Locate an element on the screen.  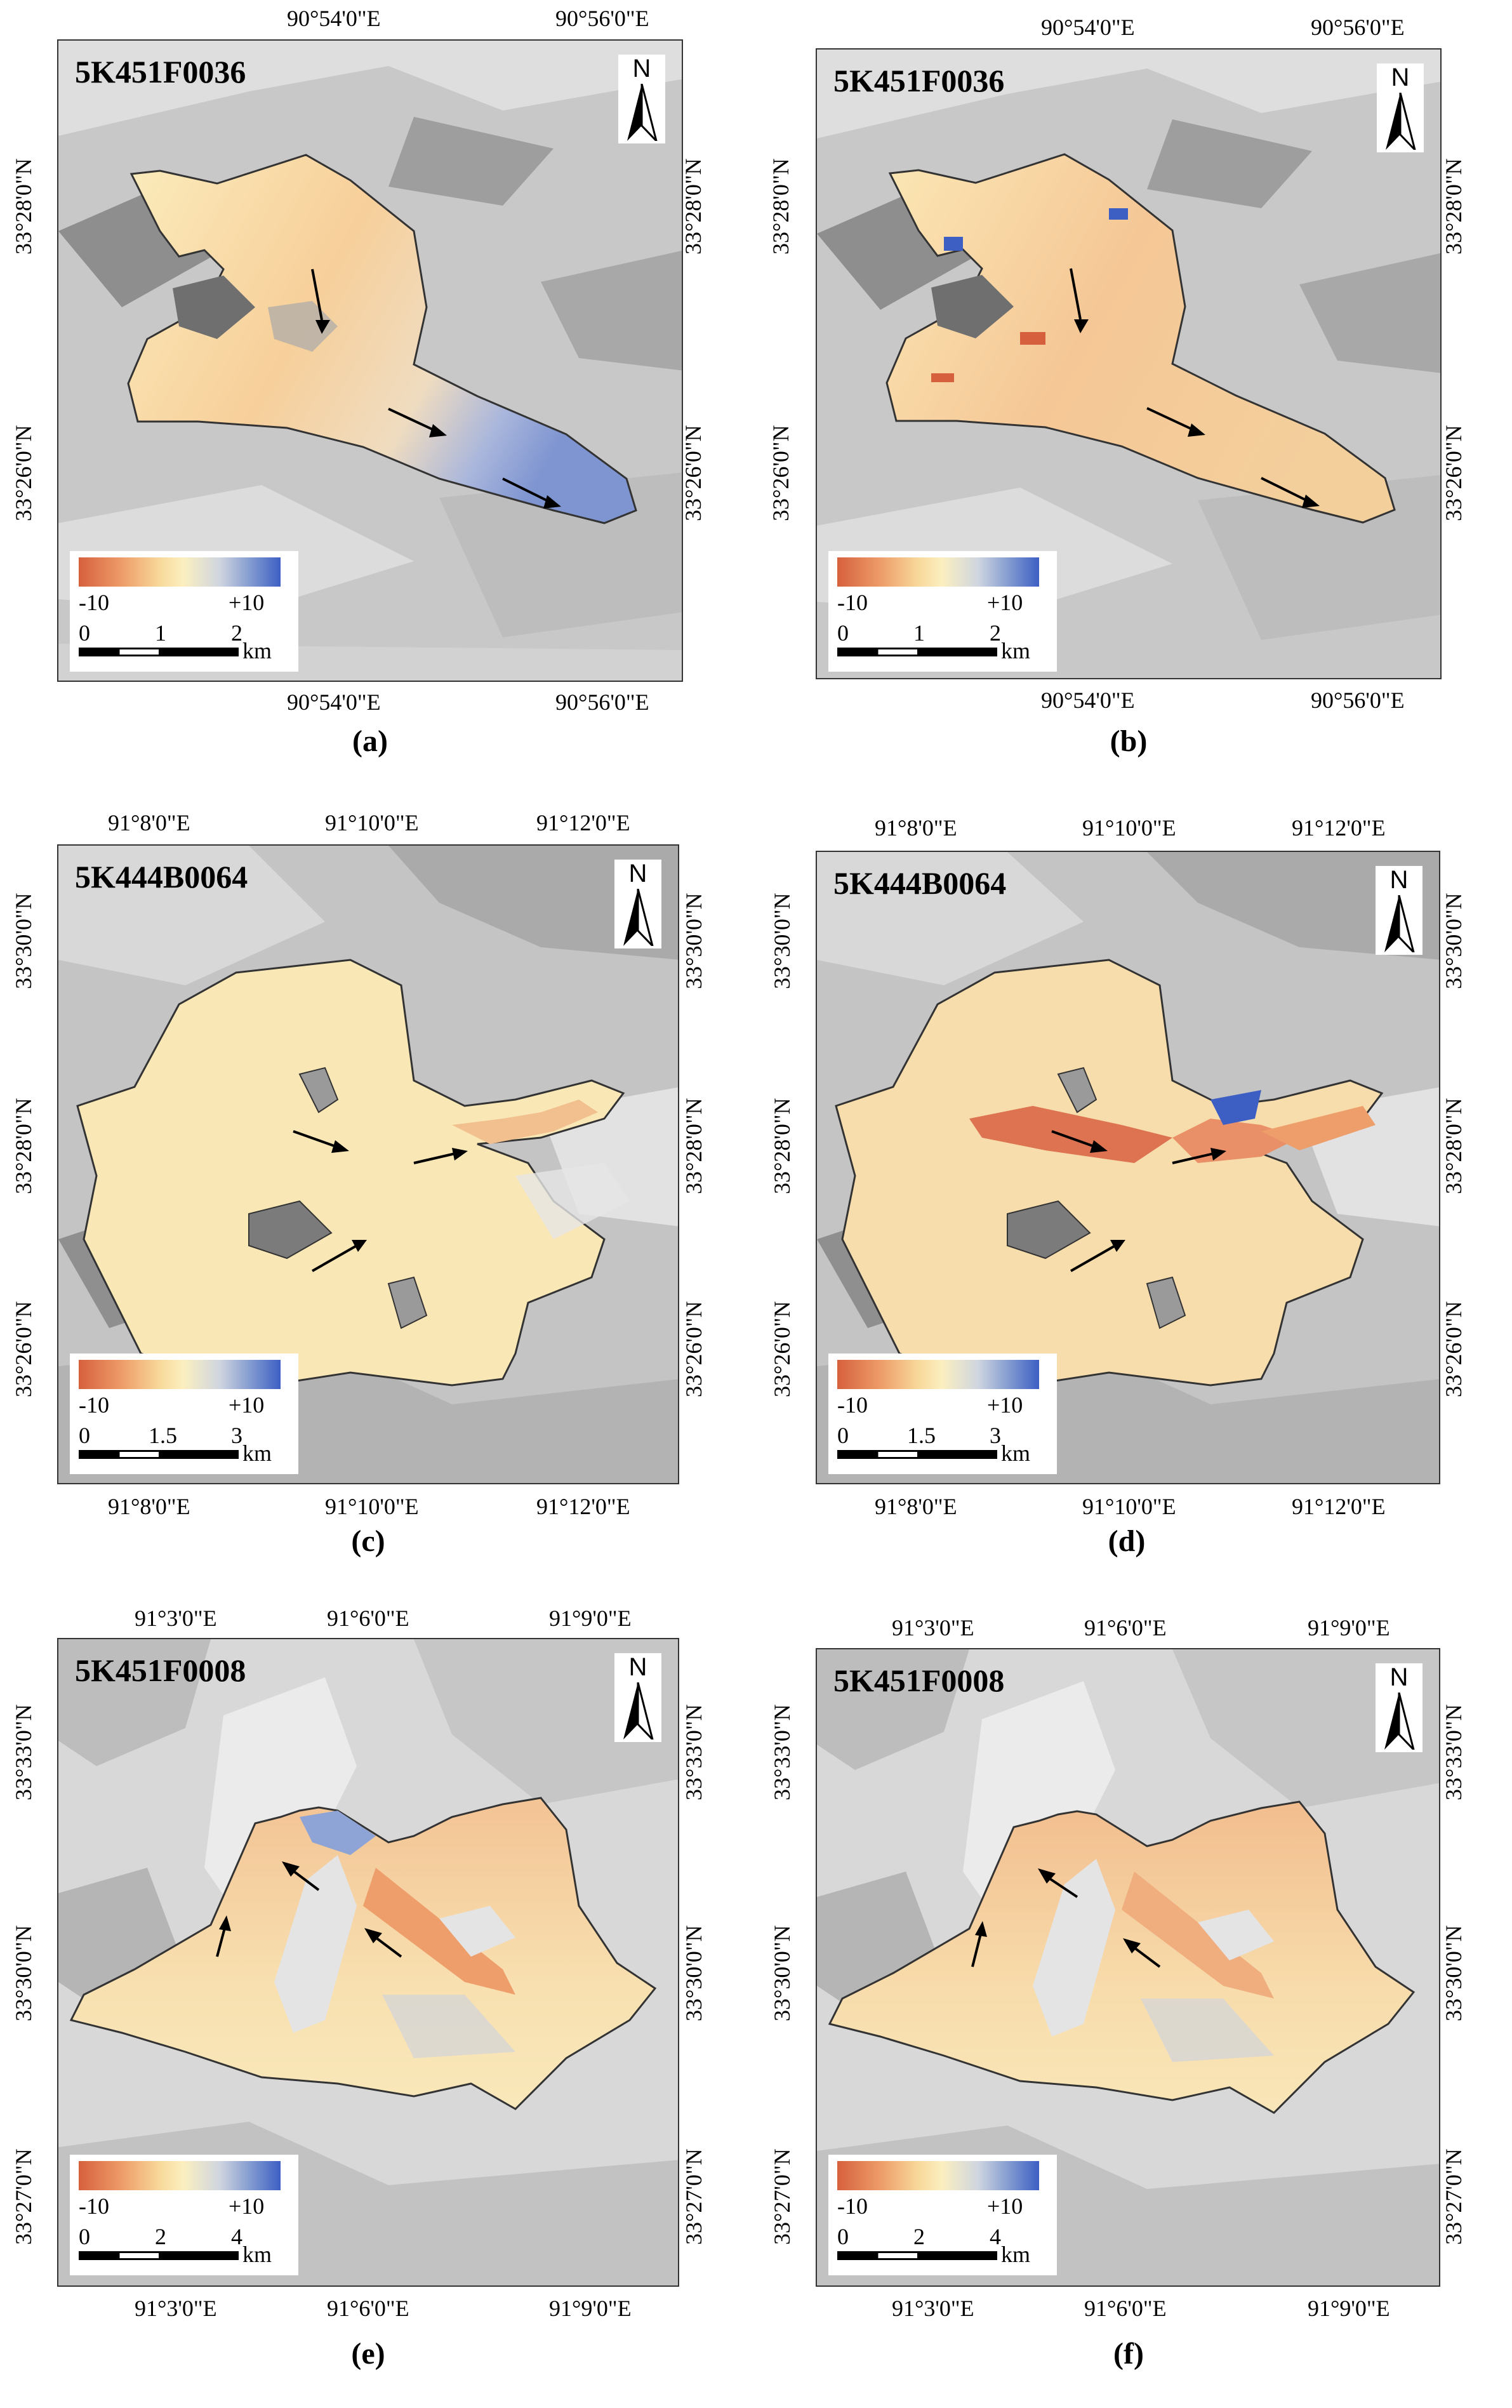
legend: -10 +10 0 2 4 km is located at coordinates (942, 2215).